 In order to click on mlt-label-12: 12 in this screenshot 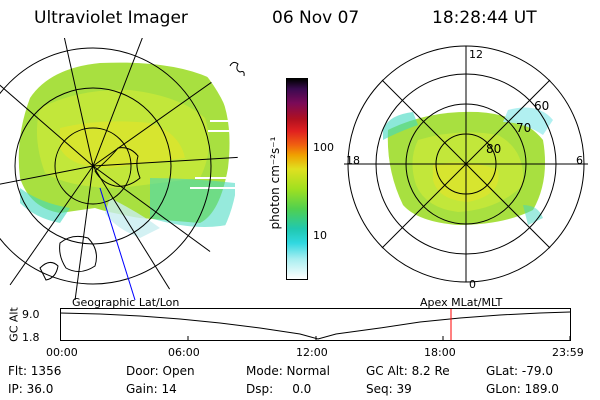, I will do `click(476, 54)`.